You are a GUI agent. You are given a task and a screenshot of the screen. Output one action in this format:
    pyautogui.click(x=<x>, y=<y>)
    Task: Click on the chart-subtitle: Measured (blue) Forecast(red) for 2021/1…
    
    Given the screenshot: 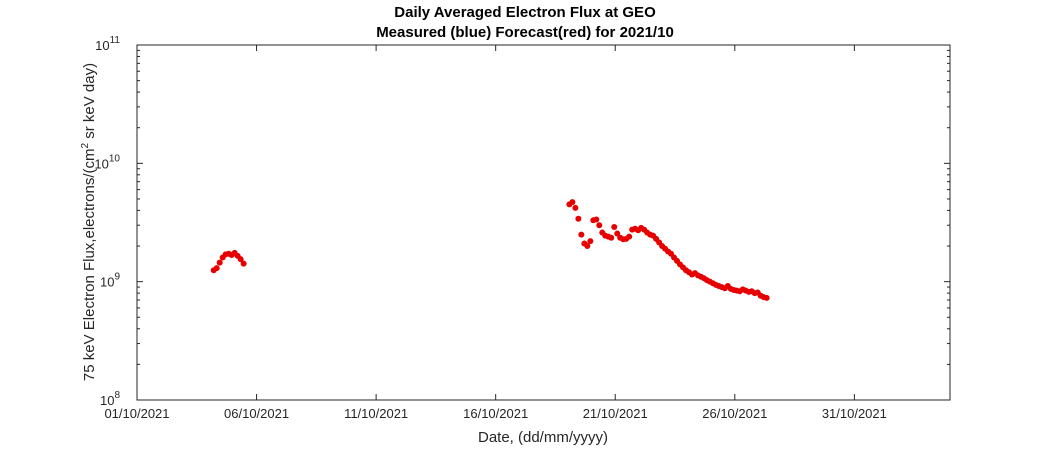 What is the action you would take?
    pyautogui.click(x=525, y=32)
    